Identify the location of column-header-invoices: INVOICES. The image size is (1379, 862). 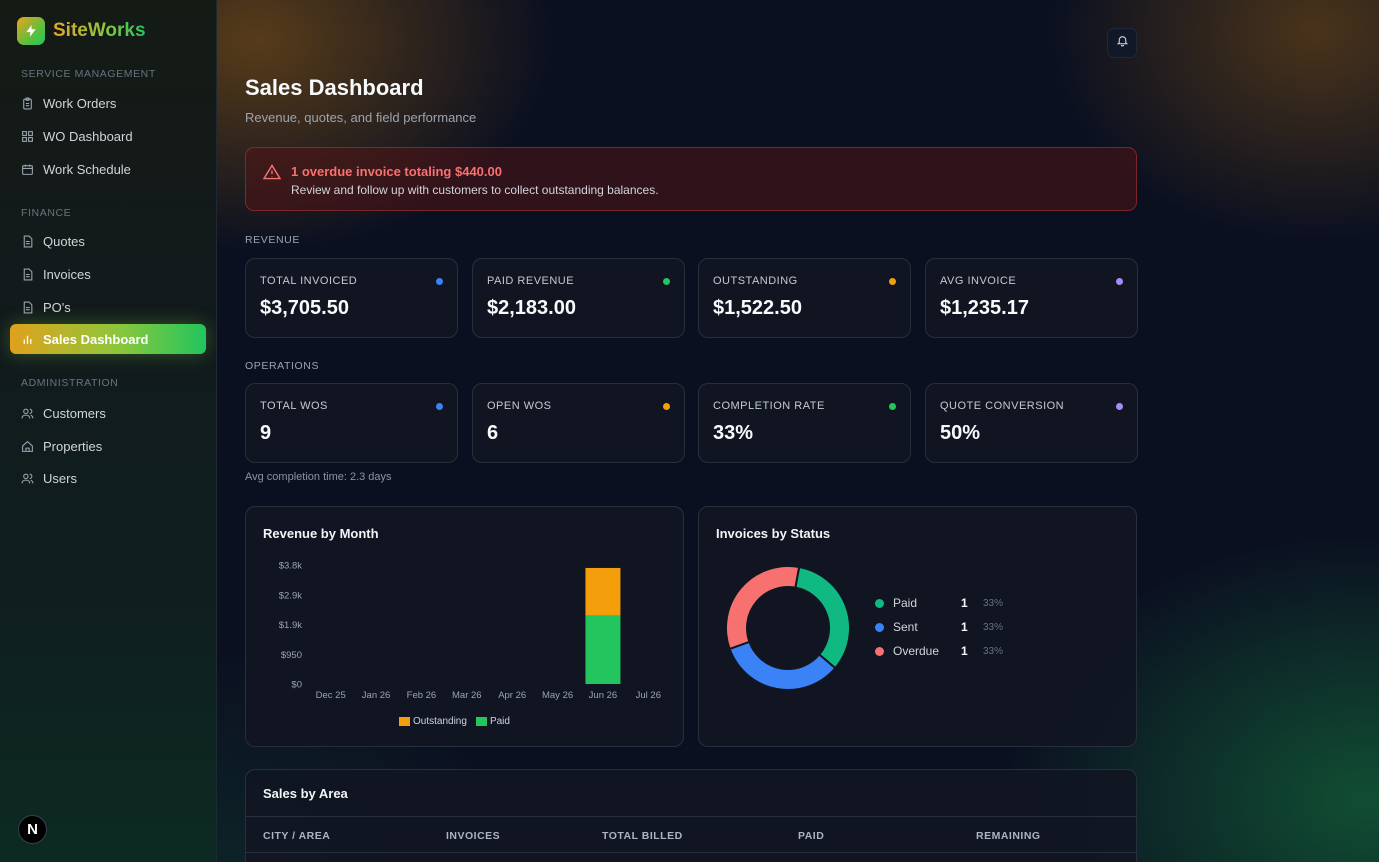
(473, 836).